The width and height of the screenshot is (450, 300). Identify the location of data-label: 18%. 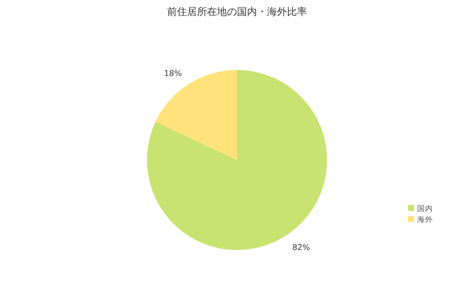
(173, 73).